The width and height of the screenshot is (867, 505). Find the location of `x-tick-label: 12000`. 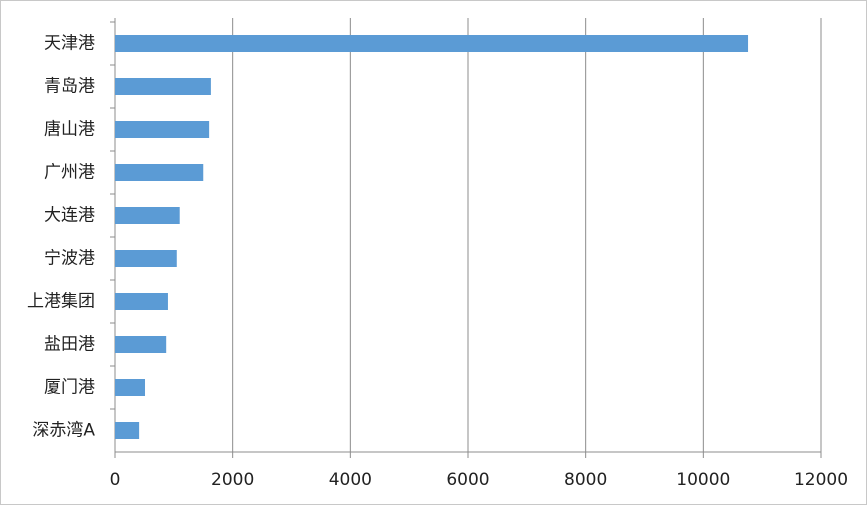

x-tick-label: 12000 is located at coordinates (821, 480).